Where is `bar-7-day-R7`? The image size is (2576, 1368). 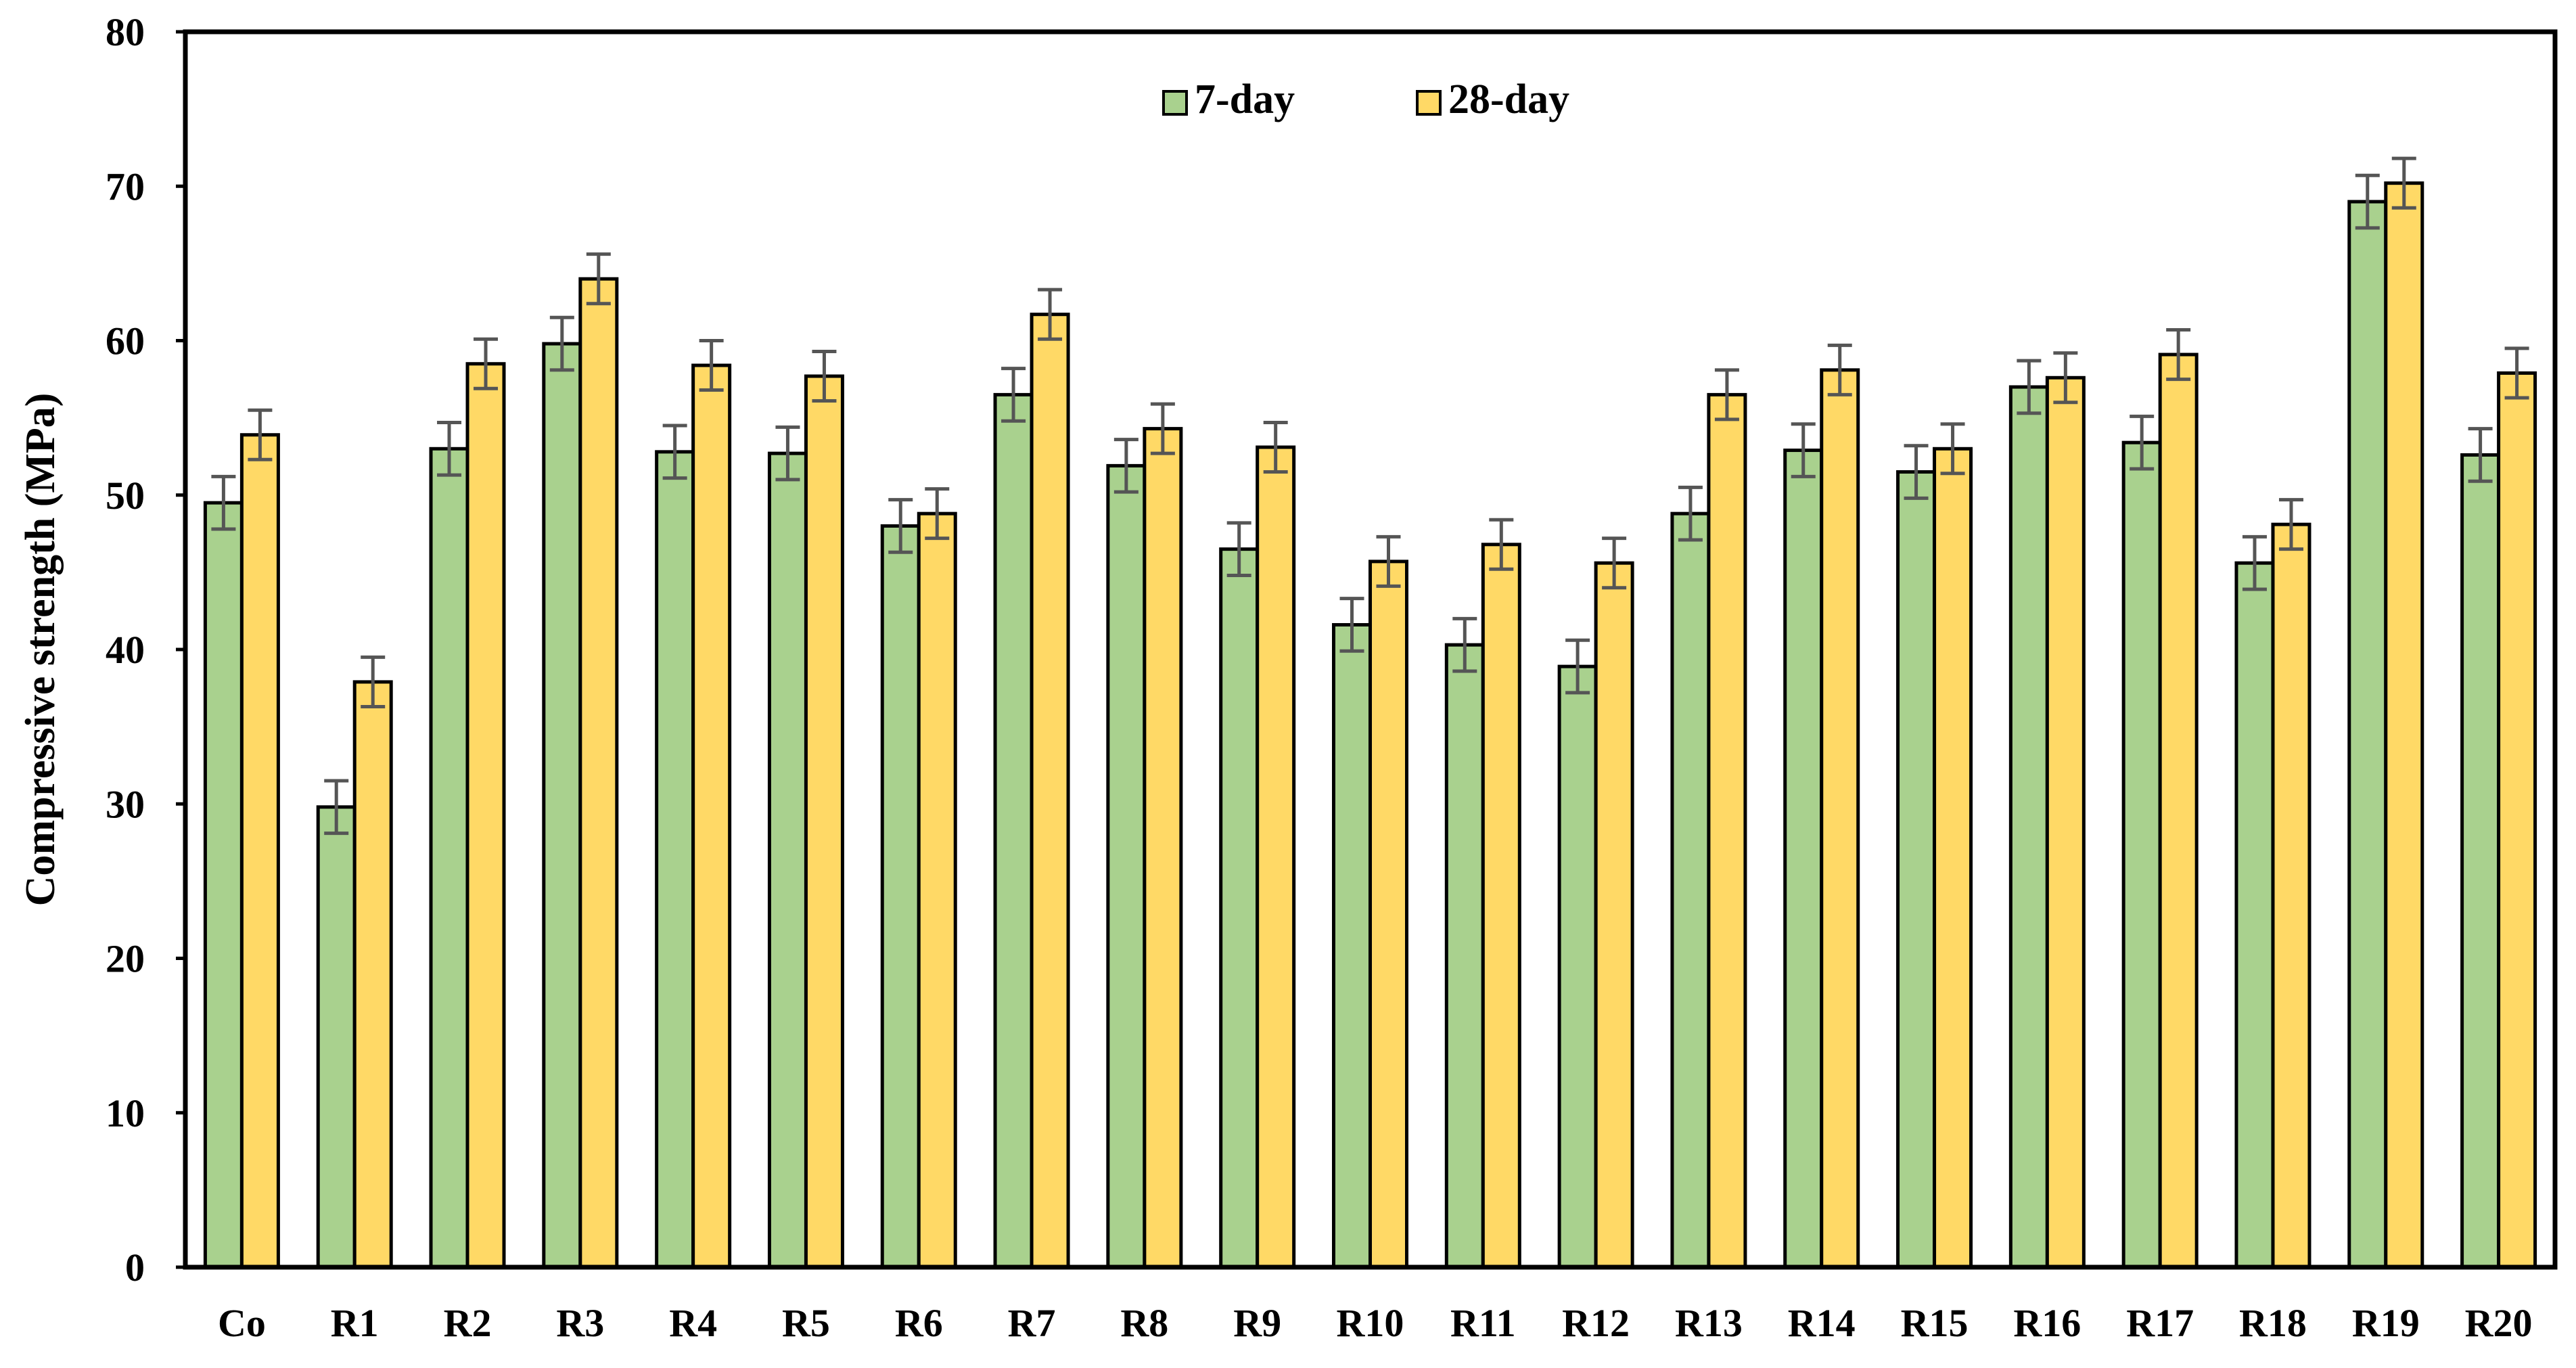 bar-7-day-R7 is located at coordinates (1013, 831).